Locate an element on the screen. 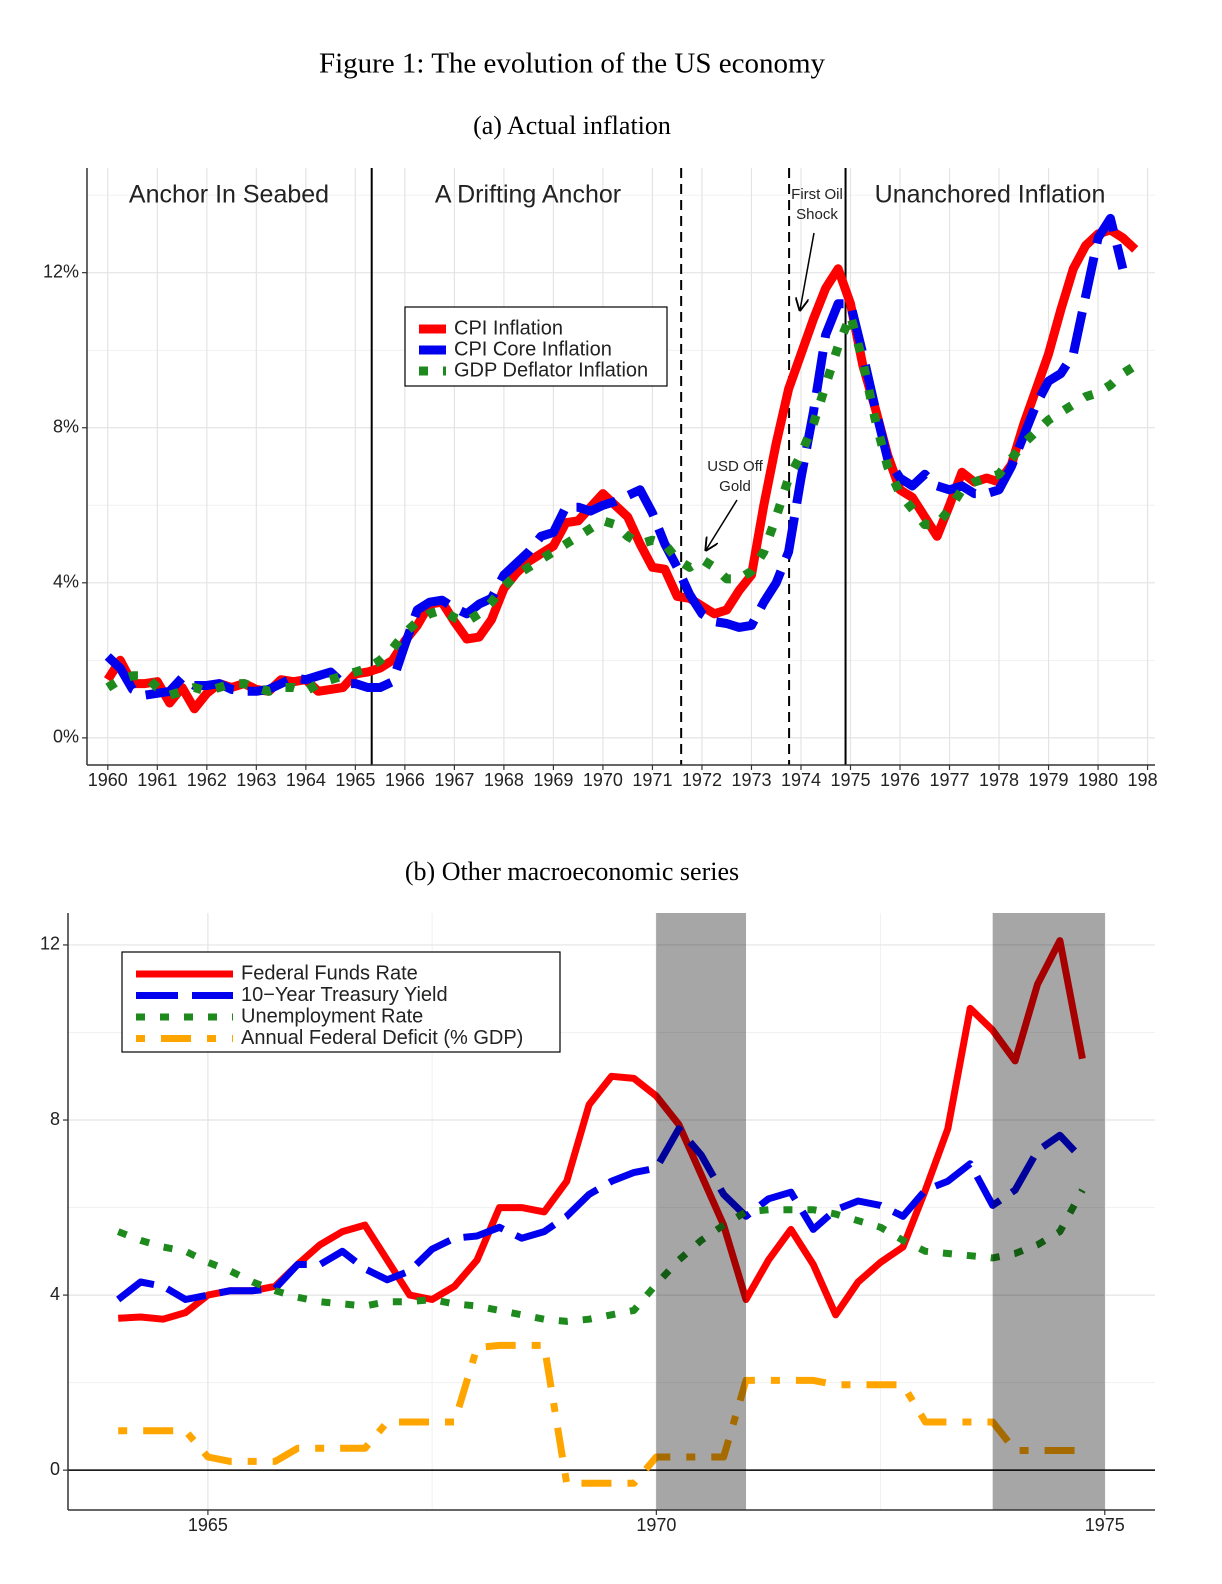 The height and width of the screenshot is (1584, 1222). chart-title: (a) Actual inflation is located at coordinates (572, 125).